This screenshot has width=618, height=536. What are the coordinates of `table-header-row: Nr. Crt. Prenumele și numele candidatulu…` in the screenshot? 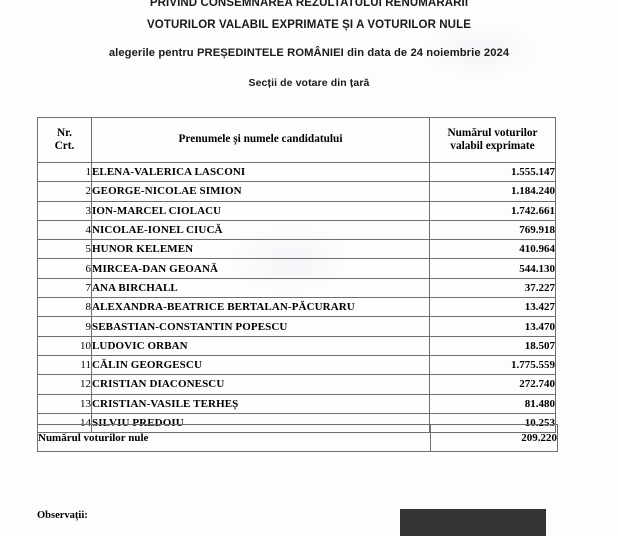 It's located at (296, 140).